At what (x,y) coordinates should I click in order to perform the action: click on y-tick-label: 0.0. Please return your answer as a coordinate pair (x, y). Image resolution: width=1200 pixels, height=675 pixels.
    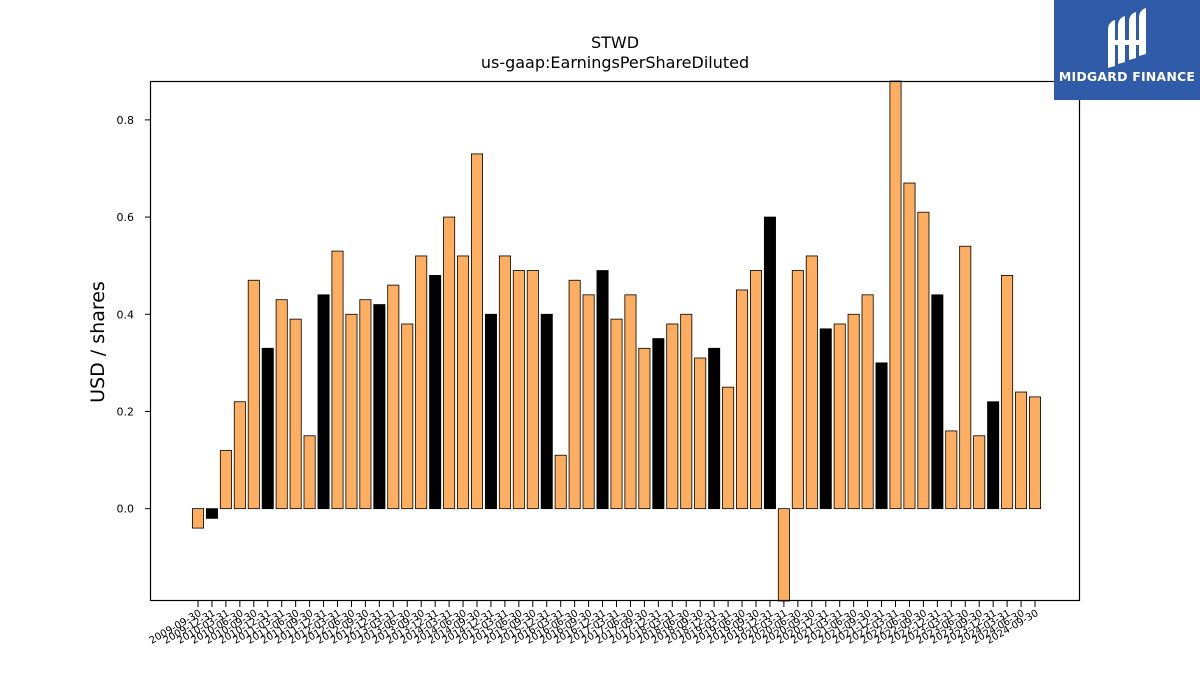
    Looking at the image, I should click on (126, 509).